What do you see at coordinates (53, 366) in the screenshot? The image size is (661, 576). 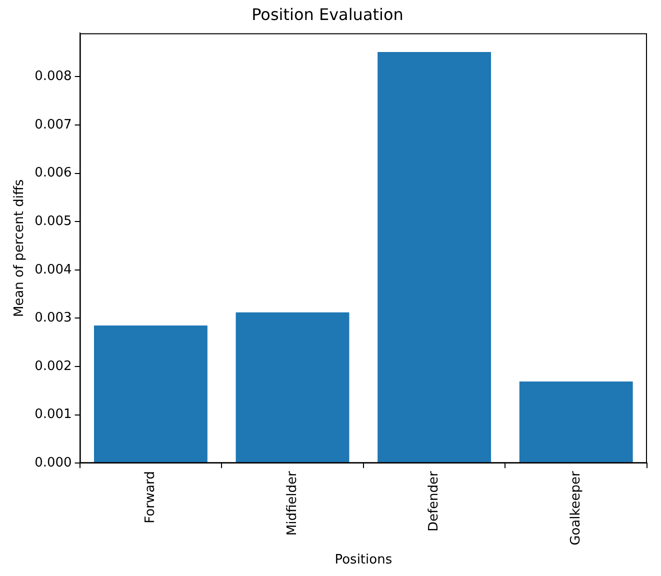 I see `y-tick-label: 0.002` at bounding box center [53, 366].